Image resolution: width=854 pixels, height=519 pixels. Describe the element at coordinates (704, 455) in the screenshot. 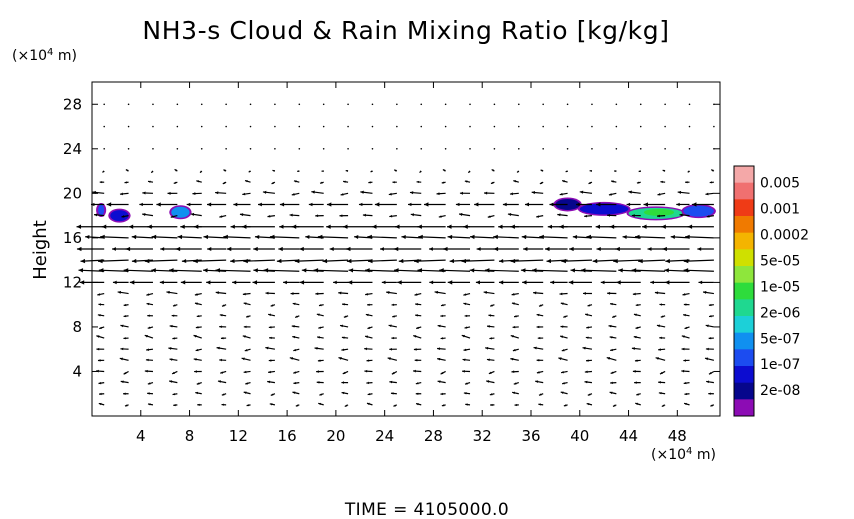

I see `x-unit-tail: m)` at that location.